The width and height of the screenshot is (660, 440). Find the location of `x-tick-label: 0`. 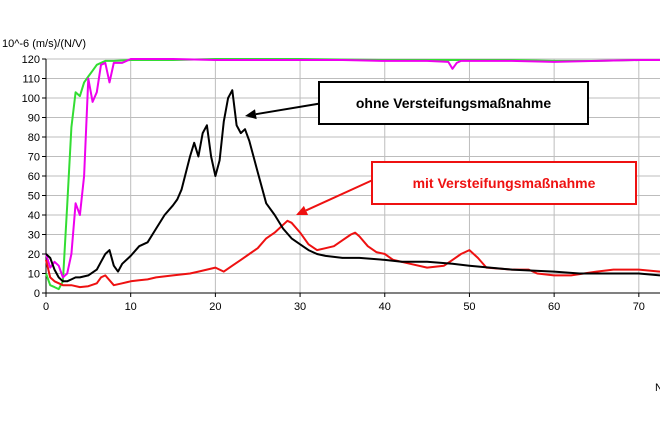

x-tick-label: 0 is located at coordinates (46, 307).